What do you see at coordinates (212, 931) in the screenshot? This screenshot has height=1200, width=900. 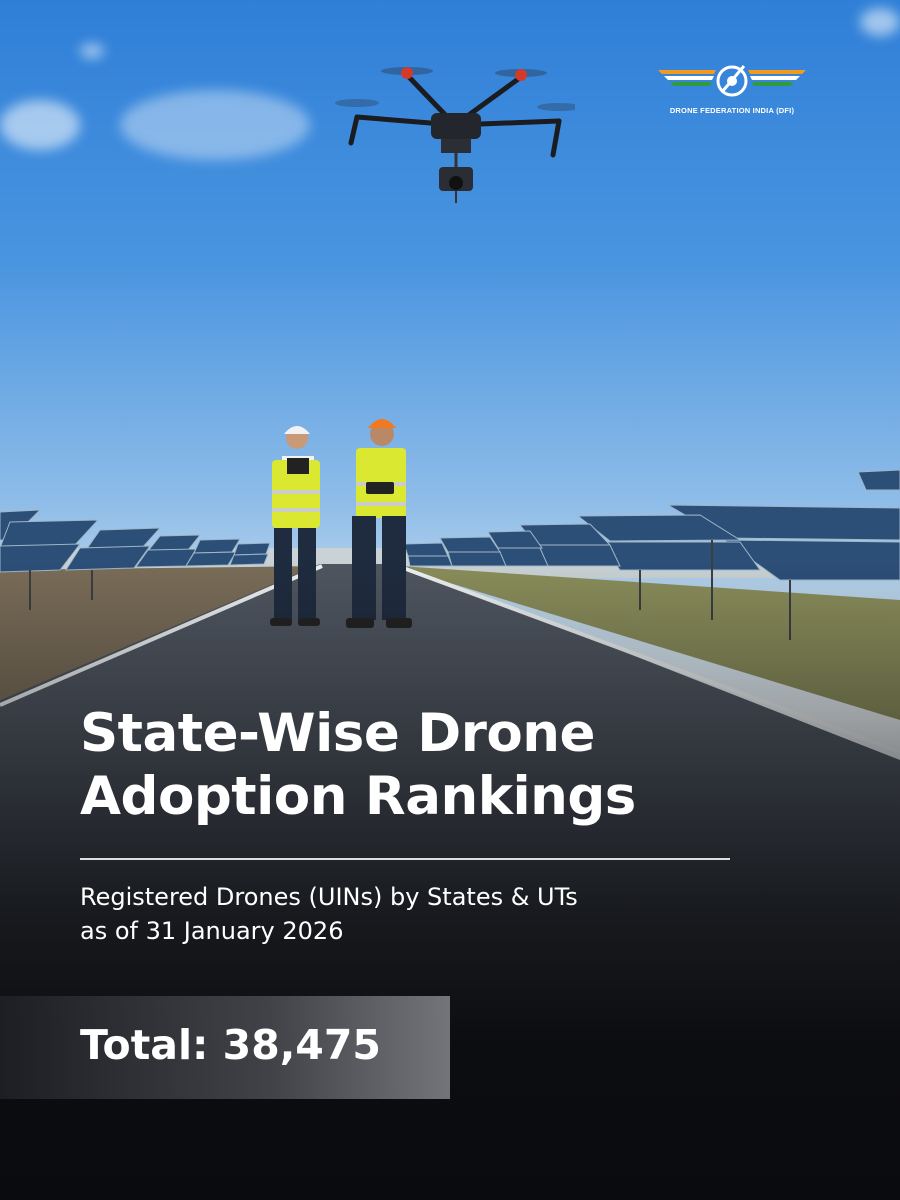 I see `subtitle-line-2: as of 31 January 2026` at bounding box center [212, 931].